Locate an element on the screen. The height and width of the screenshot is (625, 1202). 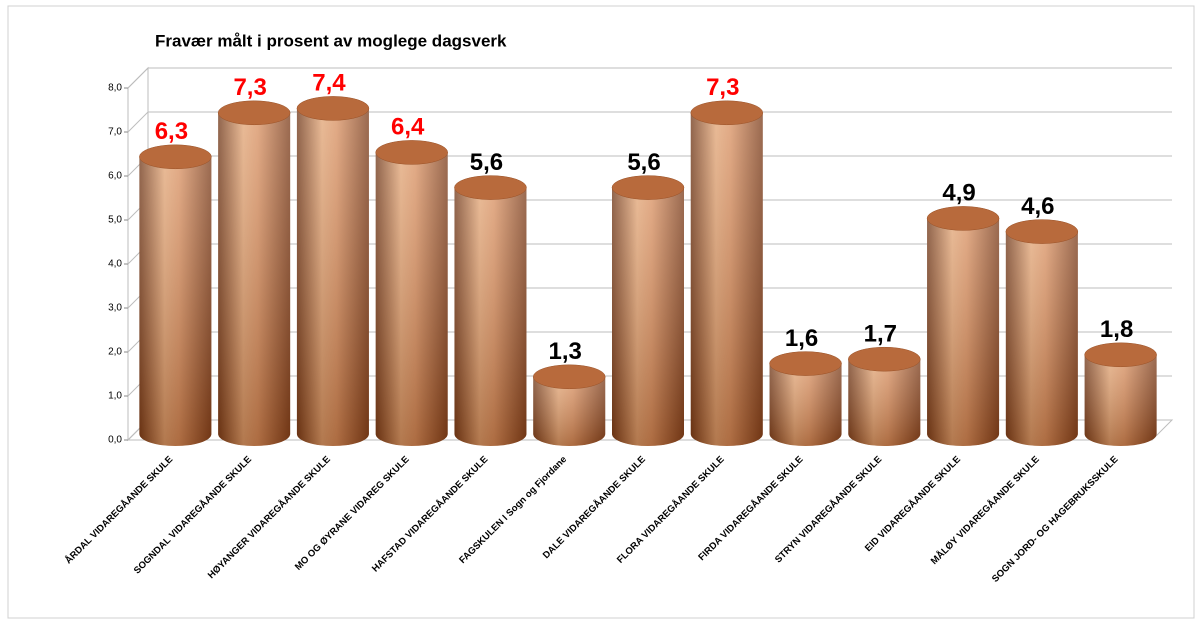
y-tick-label: 8,0 is located at coordinates (115, 88).